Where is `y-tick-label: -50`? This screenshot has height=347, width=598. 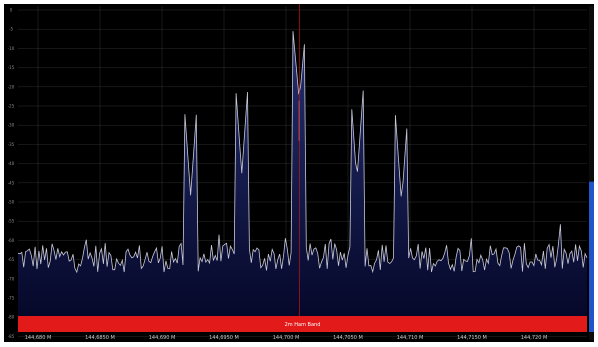 y-tick-label: -50 is located at coordinates (11, 202).